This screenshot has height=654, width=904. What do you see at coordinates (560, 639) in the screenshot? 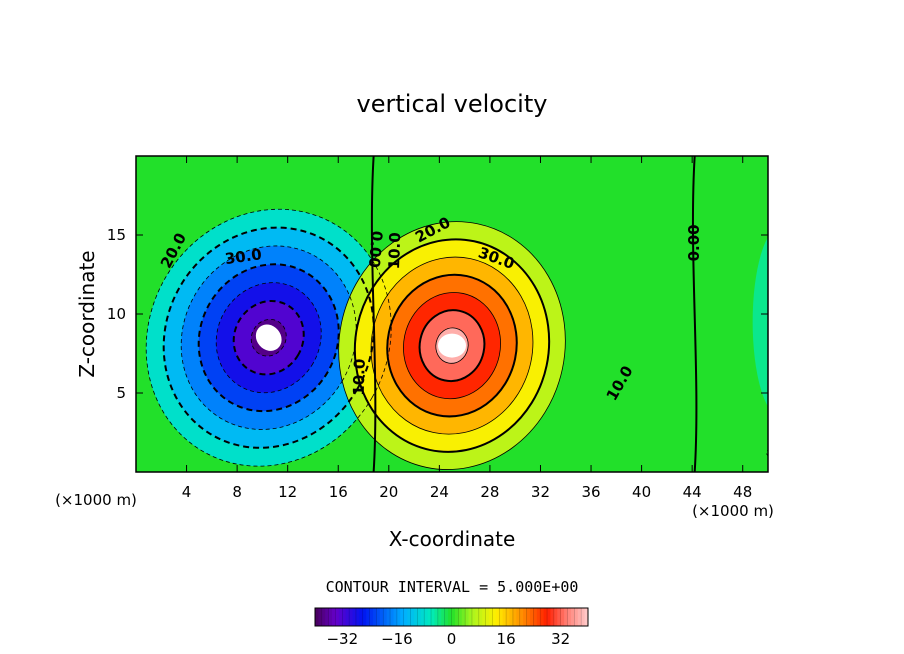
I see `colorbar-tick-label: 32` at bounding box center [560, 639].